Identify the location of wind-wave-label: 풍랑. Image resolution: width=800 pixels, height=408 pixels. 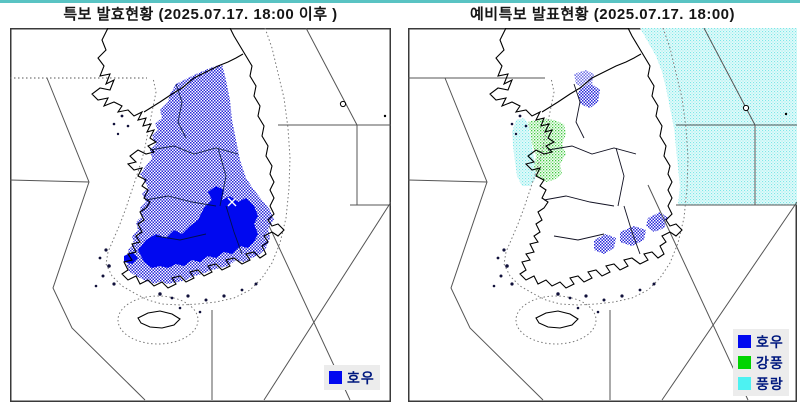
(770, 383).